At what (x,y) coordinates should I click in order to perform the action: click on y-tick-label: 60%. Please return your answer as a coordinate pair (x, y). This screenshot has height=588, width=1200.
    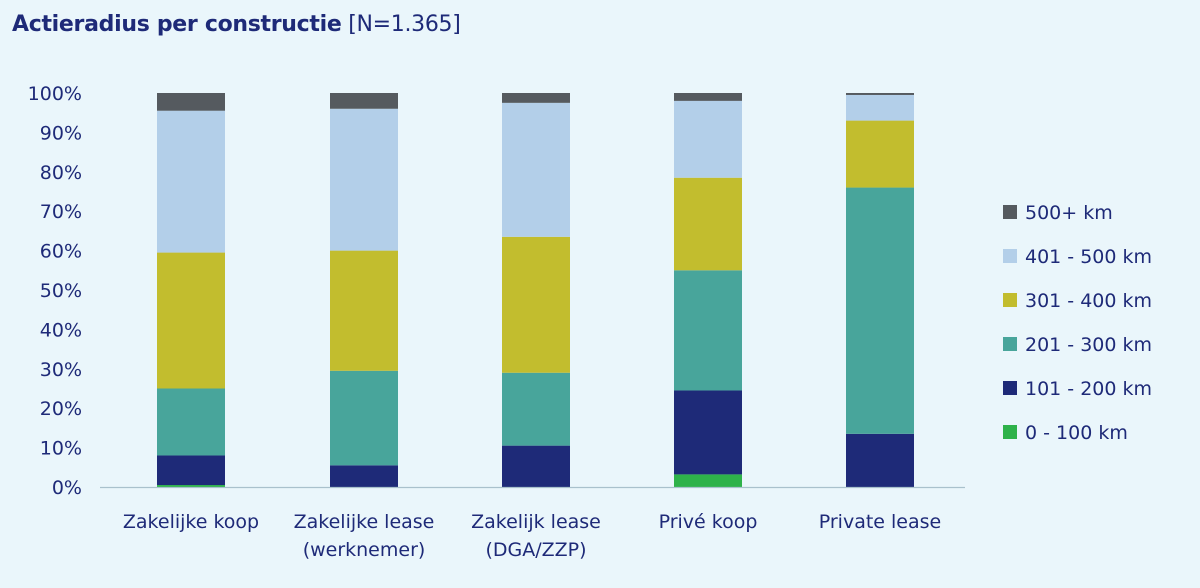
    Looking at the image, I should click on (61, 252).